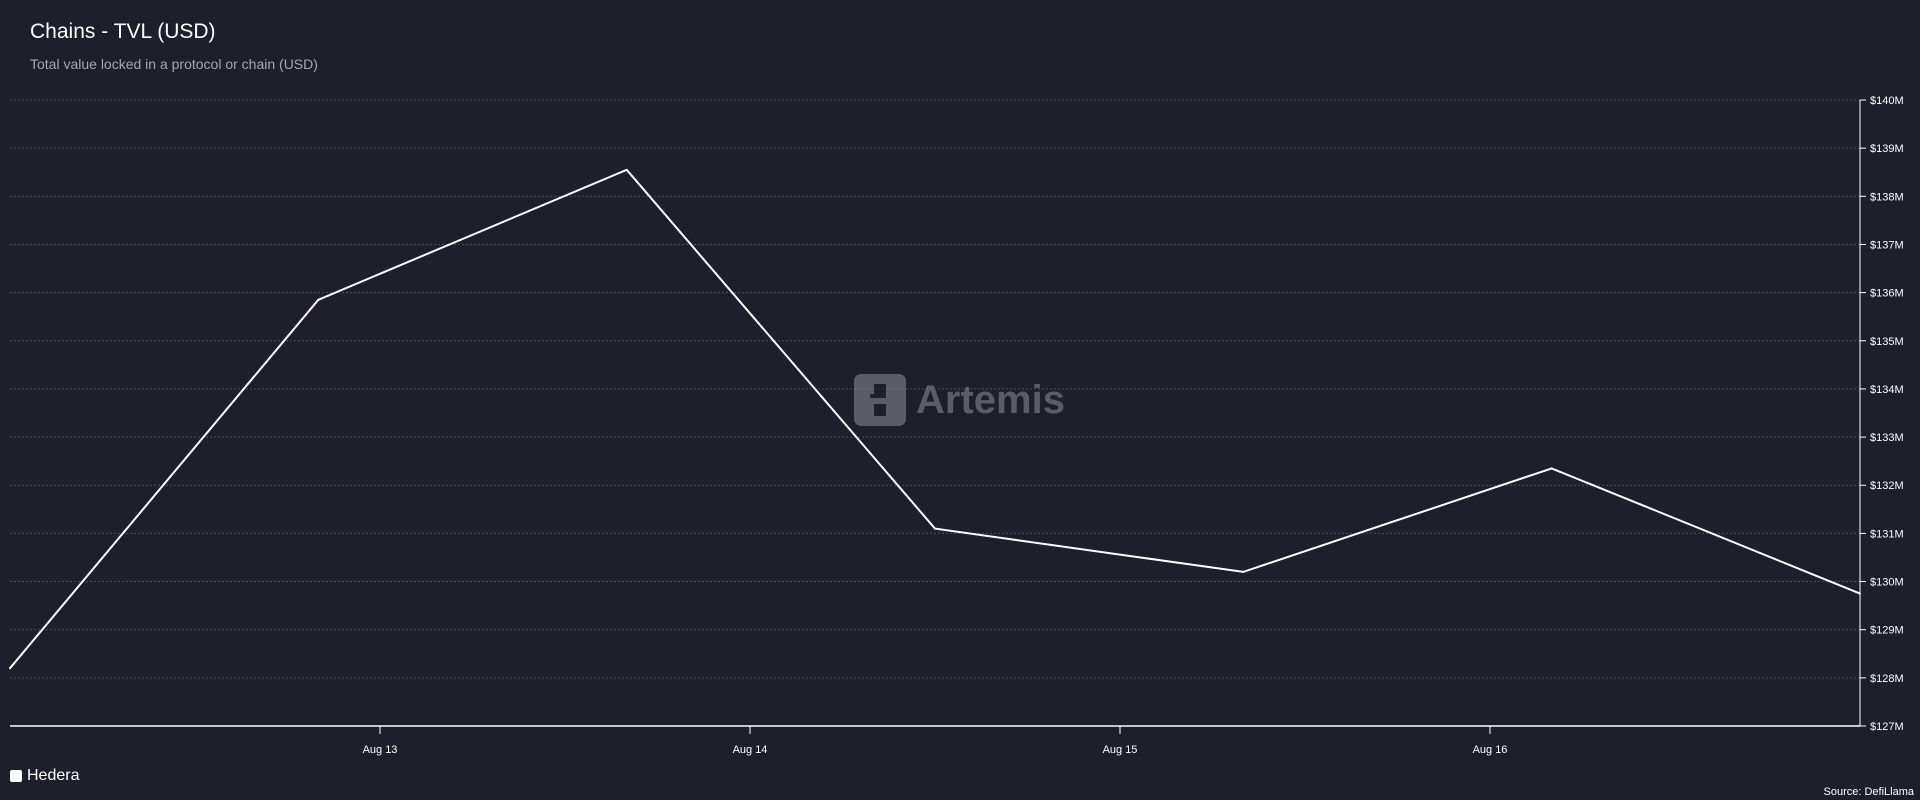 The width and height of the screenshot is (1920, 800). Describe the element at coordinates (1887, 679) in the screenshot. I see `y-tick-label: $128M` at that location.